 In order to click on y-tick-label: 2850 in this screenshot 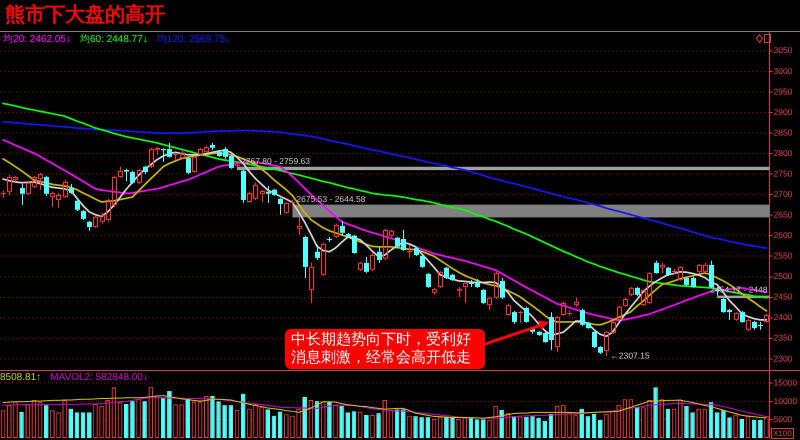, I will do `click(783, 132)`.